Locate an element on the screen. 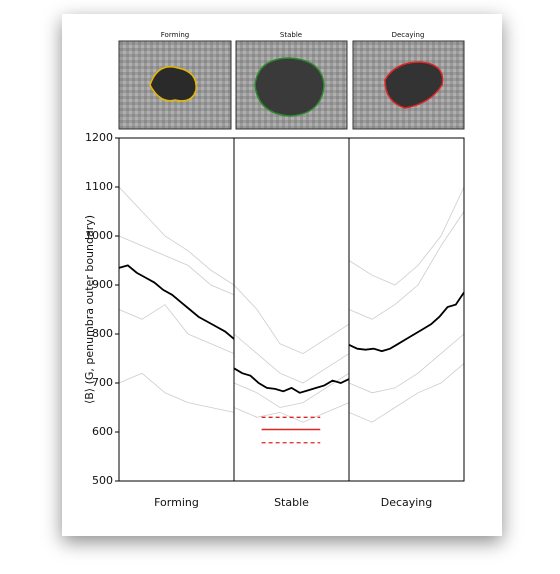  y-tick-label: 900 is located at coordinates (102, 284).